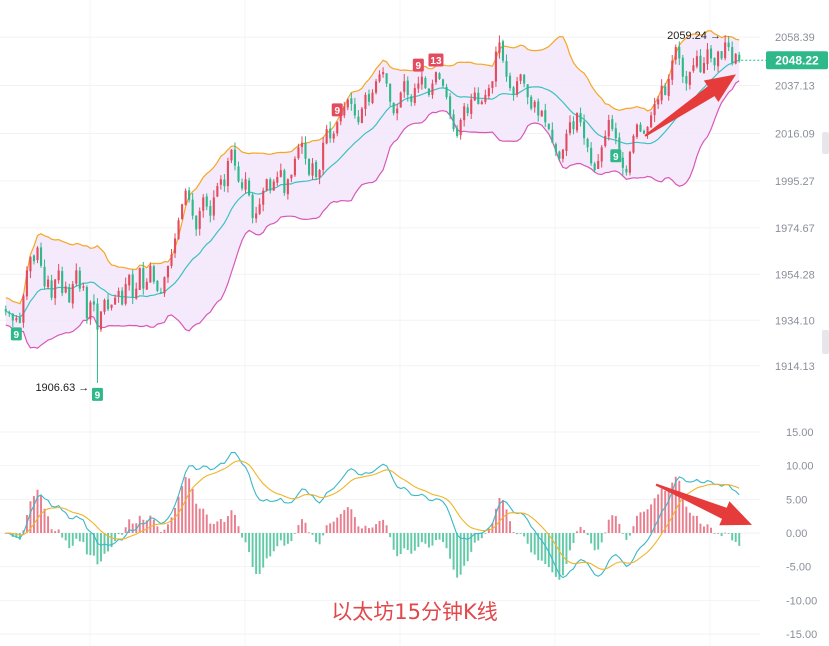 The height and width of the screenshot is (646, 829). Describe the element at coordinates (825, 342) in the screenshot. I see `scroll-handle-bottom` at that location.